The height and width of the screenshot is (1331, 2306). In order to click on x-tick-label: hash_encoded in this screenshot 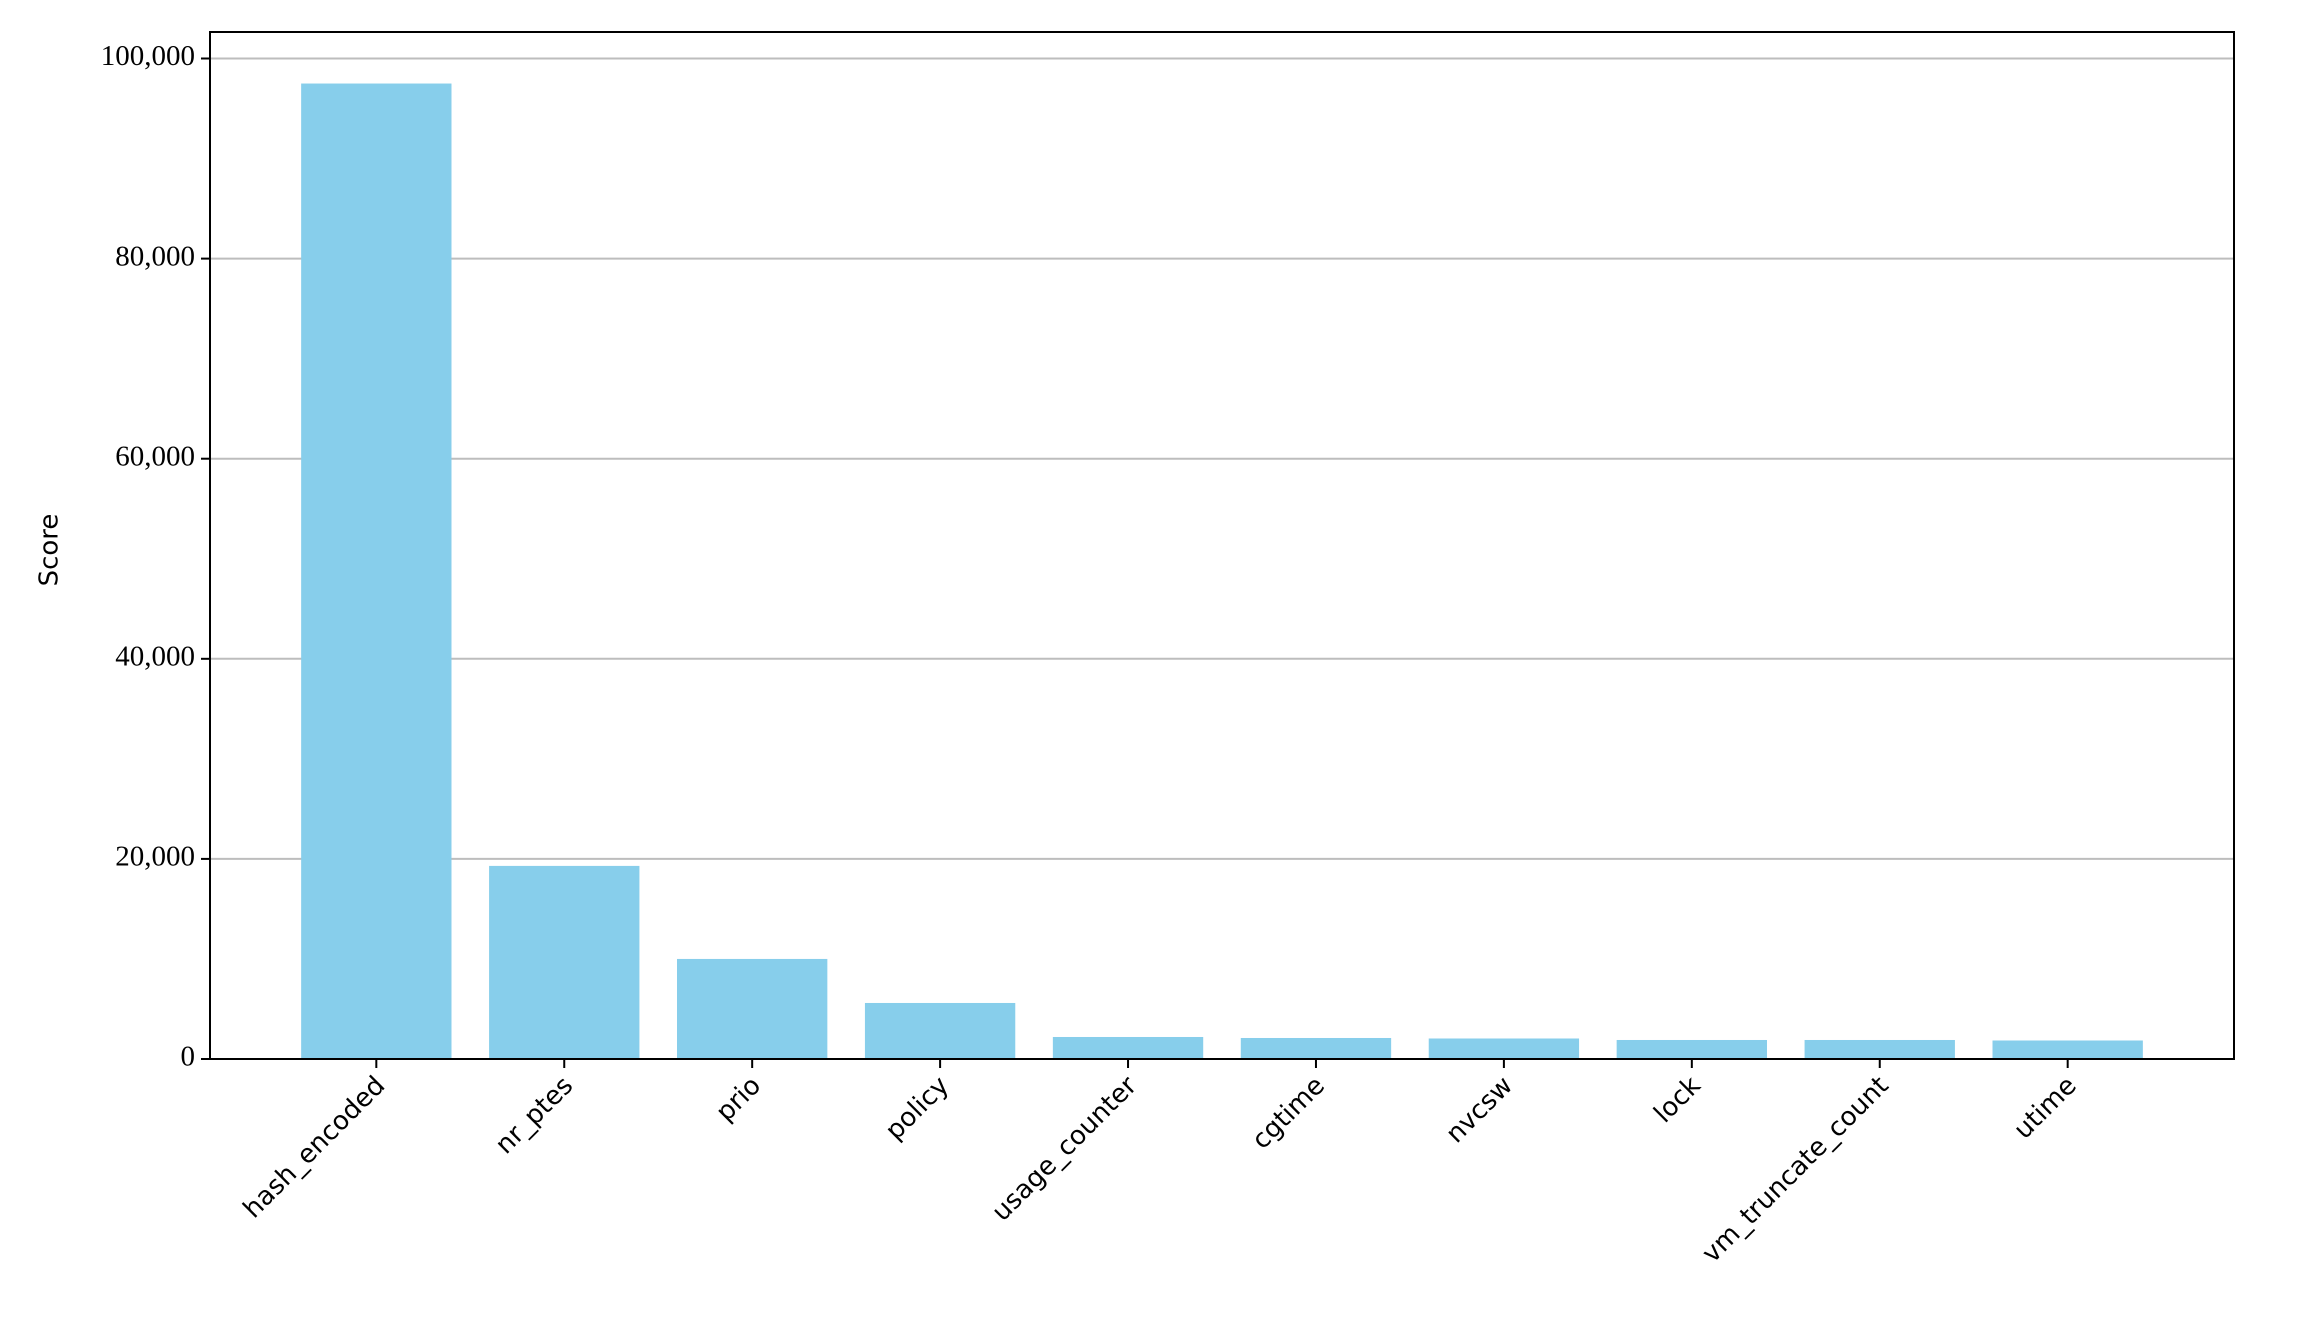, I will do `click(315, 1148)`.